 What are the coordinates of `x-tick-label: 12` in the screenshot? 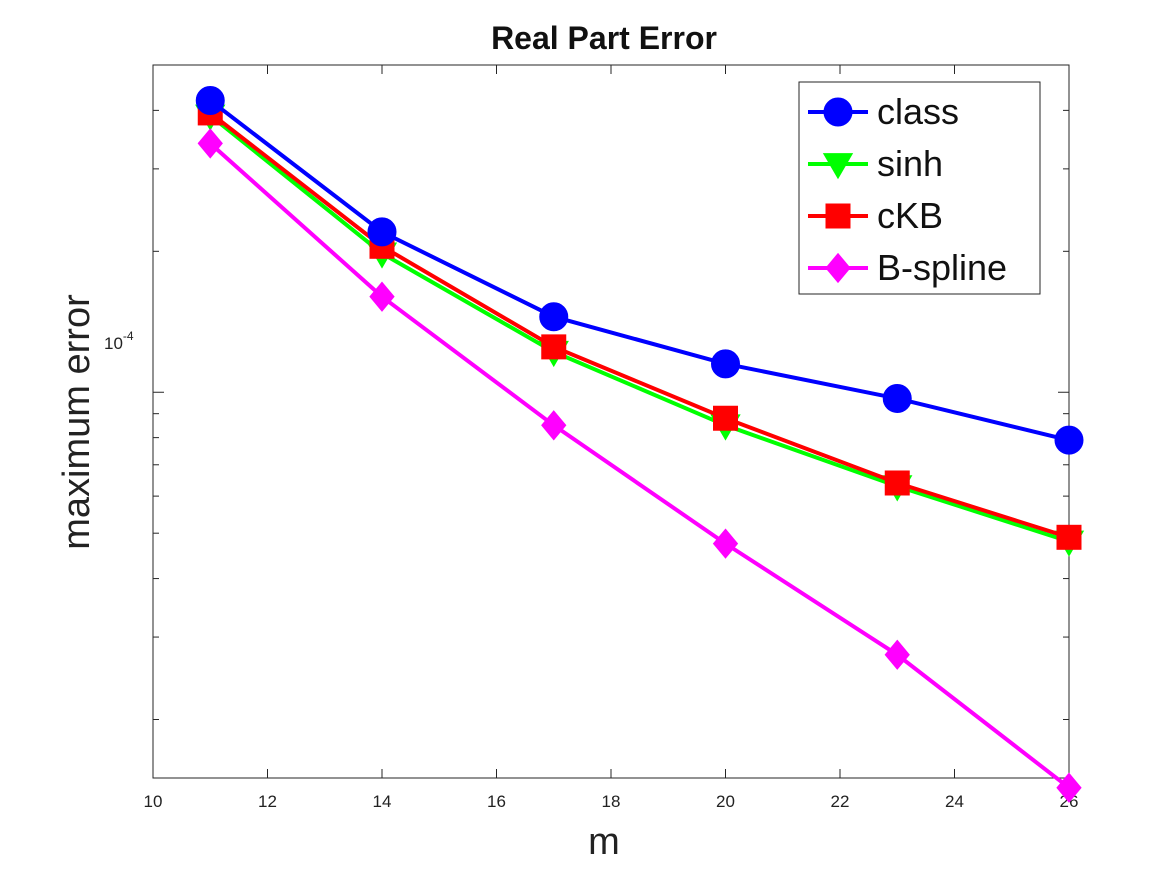 It's located at (267, 801).